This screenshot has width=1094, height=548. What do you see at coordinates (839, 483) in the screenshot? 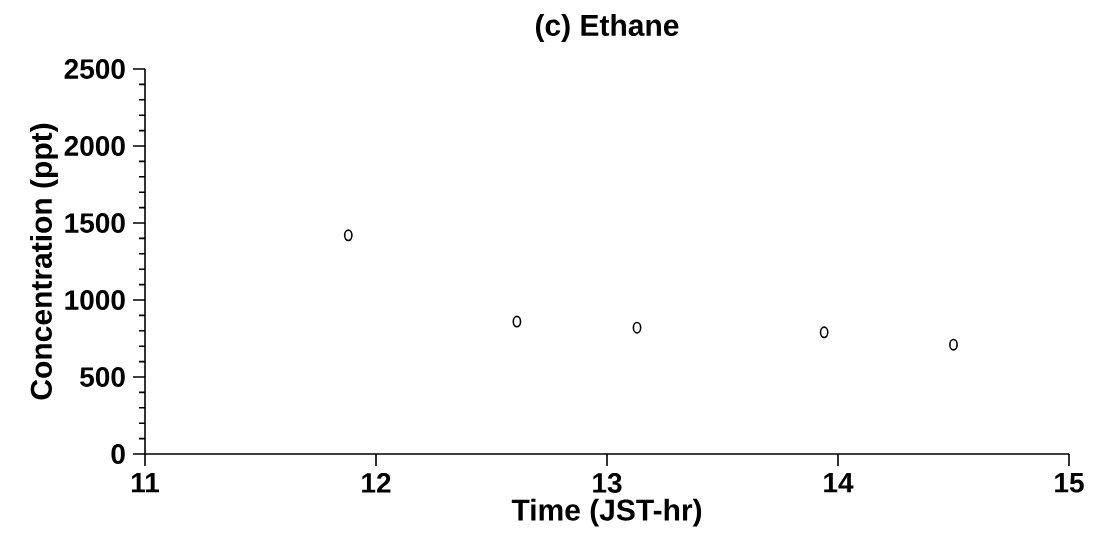
I see `x-tick-label: 14` at bounding box center [839, 483].